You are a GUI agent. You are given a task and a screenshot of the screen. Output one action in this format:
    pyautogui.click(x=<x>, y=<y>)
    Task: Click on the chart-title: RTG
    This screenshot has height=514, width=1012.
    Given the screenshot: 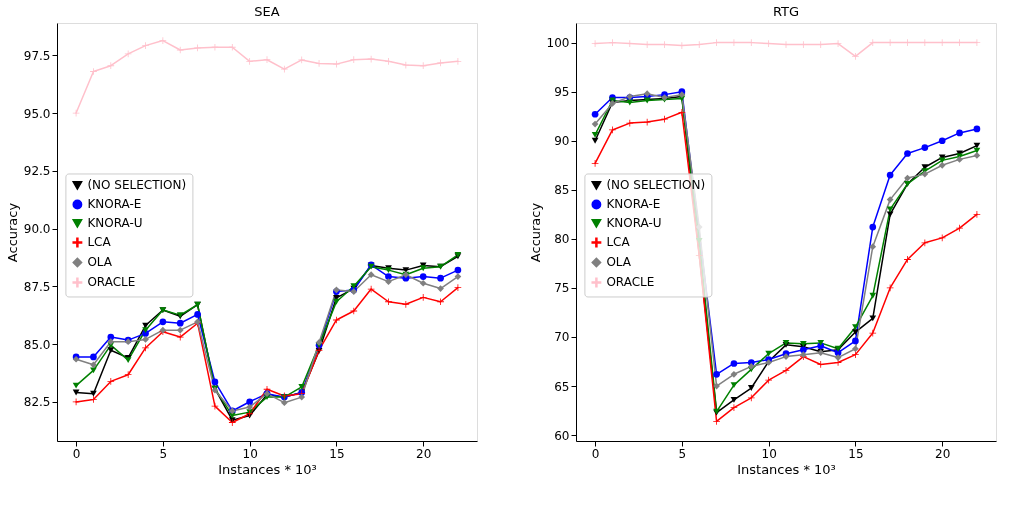 What is the action you would take?
    pyautogui.click(x=786, y=11)
    